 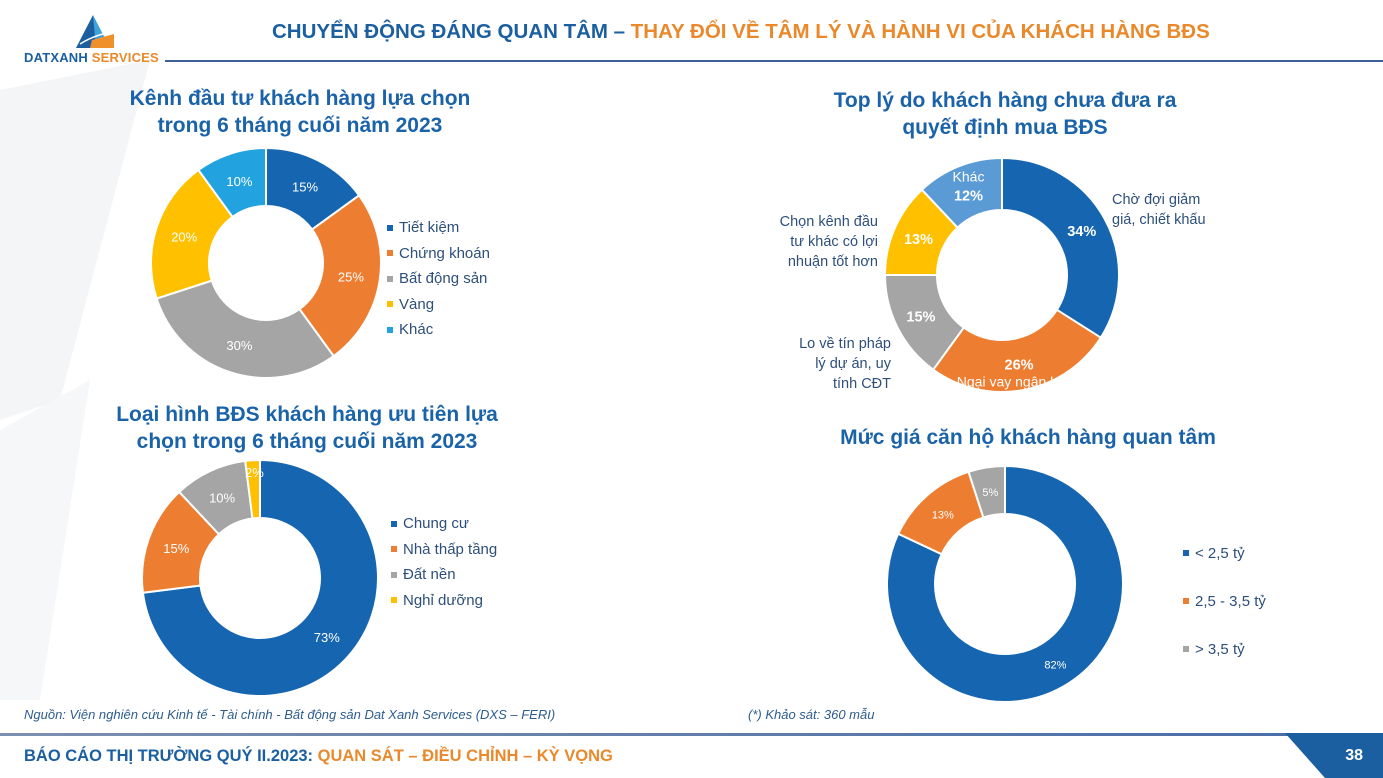 What do you see at coordinates (444, 253) in the screenshot?
I see `legend-label: Chứng khoán` at bounding box center [444, 253].